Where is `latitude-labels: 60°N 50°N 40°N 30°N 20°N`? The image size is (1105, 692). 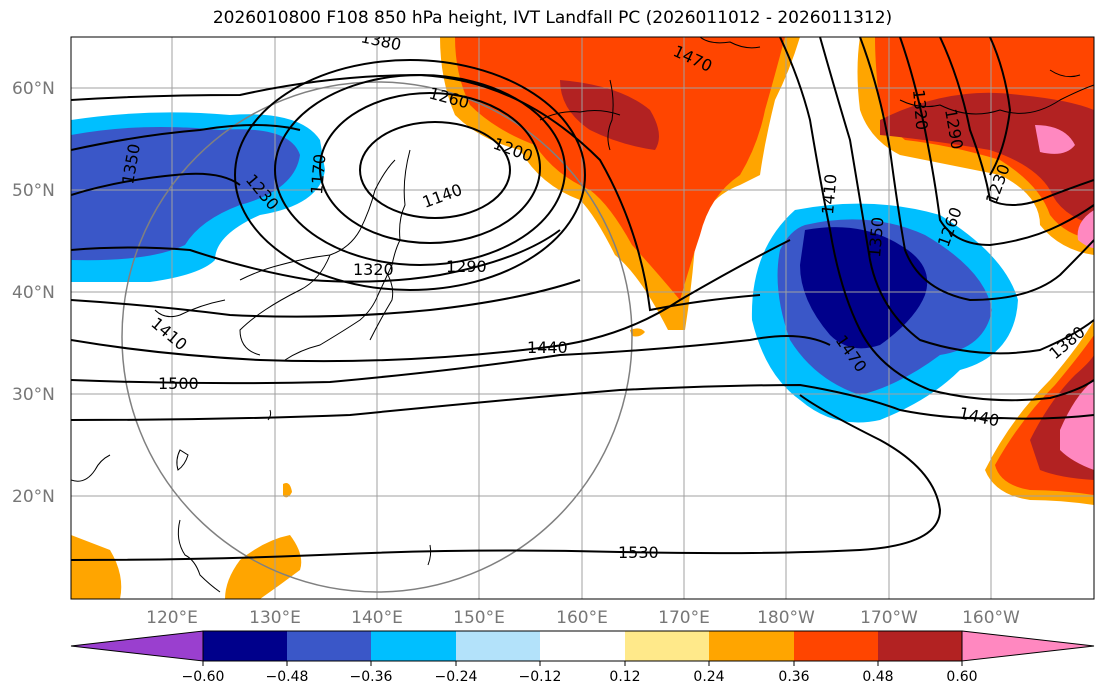
latitude-labels: 60°N 50°N 40°N 30°N 20°N is located at coordinates (33, 293).